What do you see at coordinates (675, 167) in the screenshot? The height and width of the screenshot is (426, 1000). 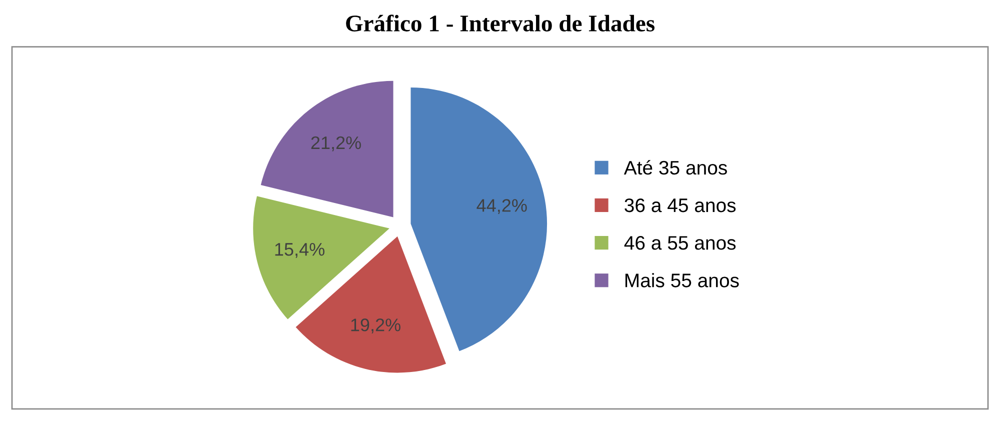 I see `legend-label: Até 35 anos` at bounding box center [675, 167].